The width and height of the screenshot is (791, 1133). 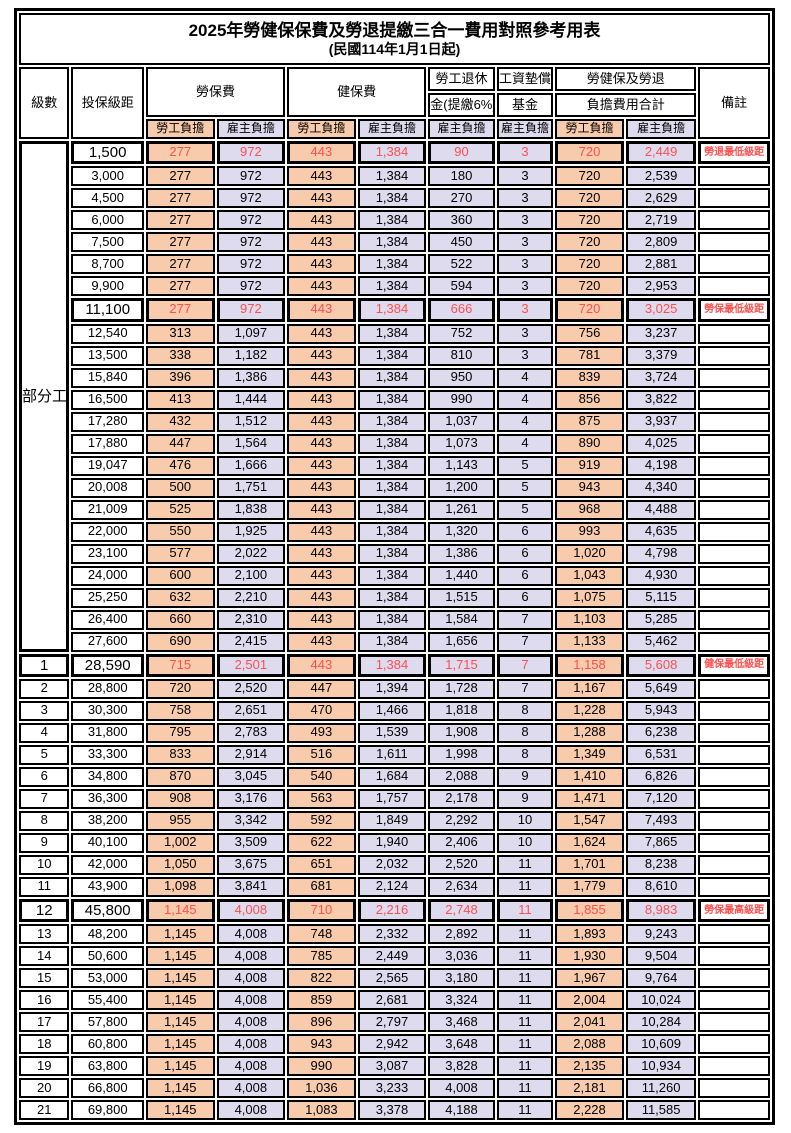 I want to click on pension-employer-cell: 3,468, so click(x=461, y=1022).